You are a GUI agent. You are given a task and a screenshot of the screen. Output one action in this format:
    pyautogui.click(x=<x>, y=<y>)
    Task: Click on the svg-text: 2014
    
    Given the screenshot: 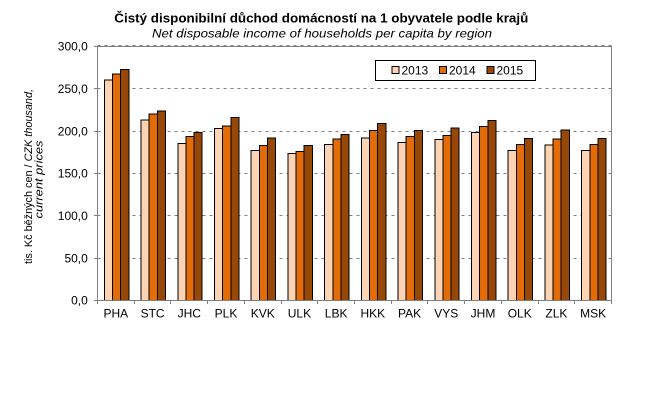 What is the action you would take?
    pyautogui.click(x=462, y=71)
    